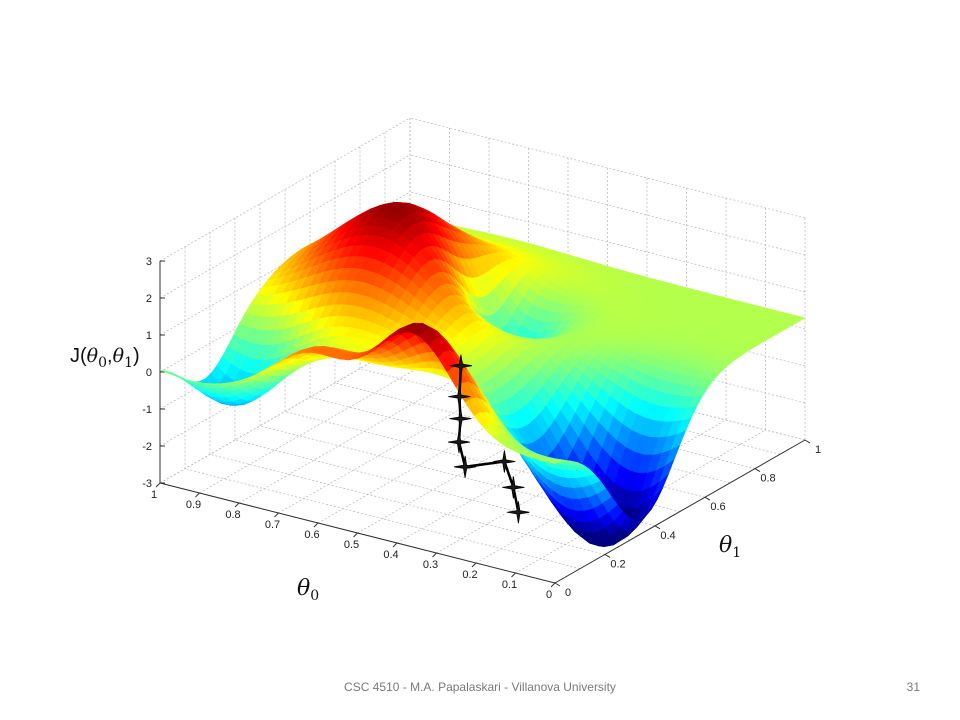 The height and width of the screenshot is (720, 960). What do you see at coordinates (351, 545) in the screenshot?
I see `x-tick-label: 0.5` at bounding box center [351, 545].